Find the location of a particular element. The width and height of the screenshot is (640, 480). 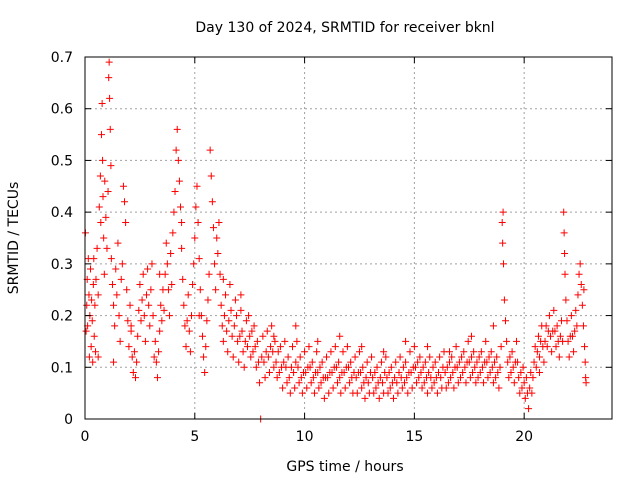

y-tick-label: 0.7 is located at coordinates (62, 58).